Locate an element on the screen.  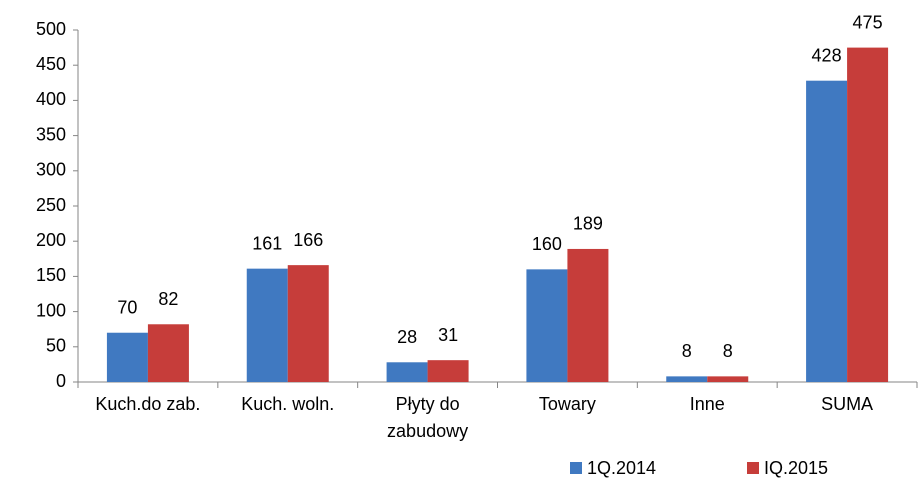
legend-label: 1Q.2014 is located at coordinates (621, 468).